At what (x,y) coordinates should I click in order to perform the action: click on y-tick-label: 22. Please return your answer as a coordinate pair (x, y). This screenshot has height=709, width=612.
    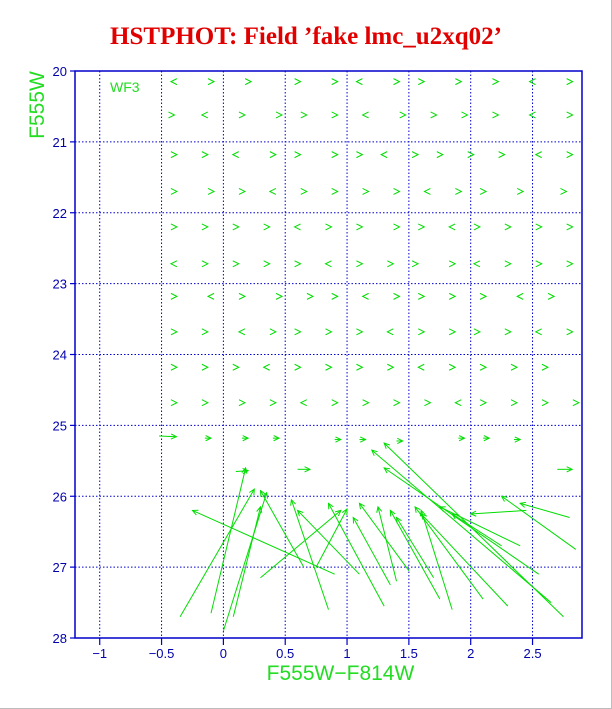
    Looking at the image, I should click on (60, 213).